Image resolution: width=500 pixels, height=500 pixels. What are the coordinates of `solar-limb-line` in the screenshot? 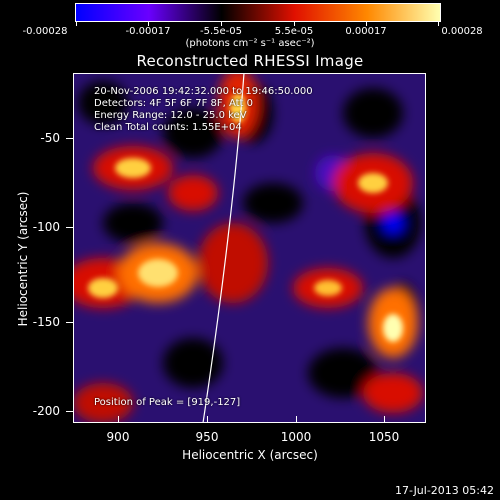 It's located at (223, 248).